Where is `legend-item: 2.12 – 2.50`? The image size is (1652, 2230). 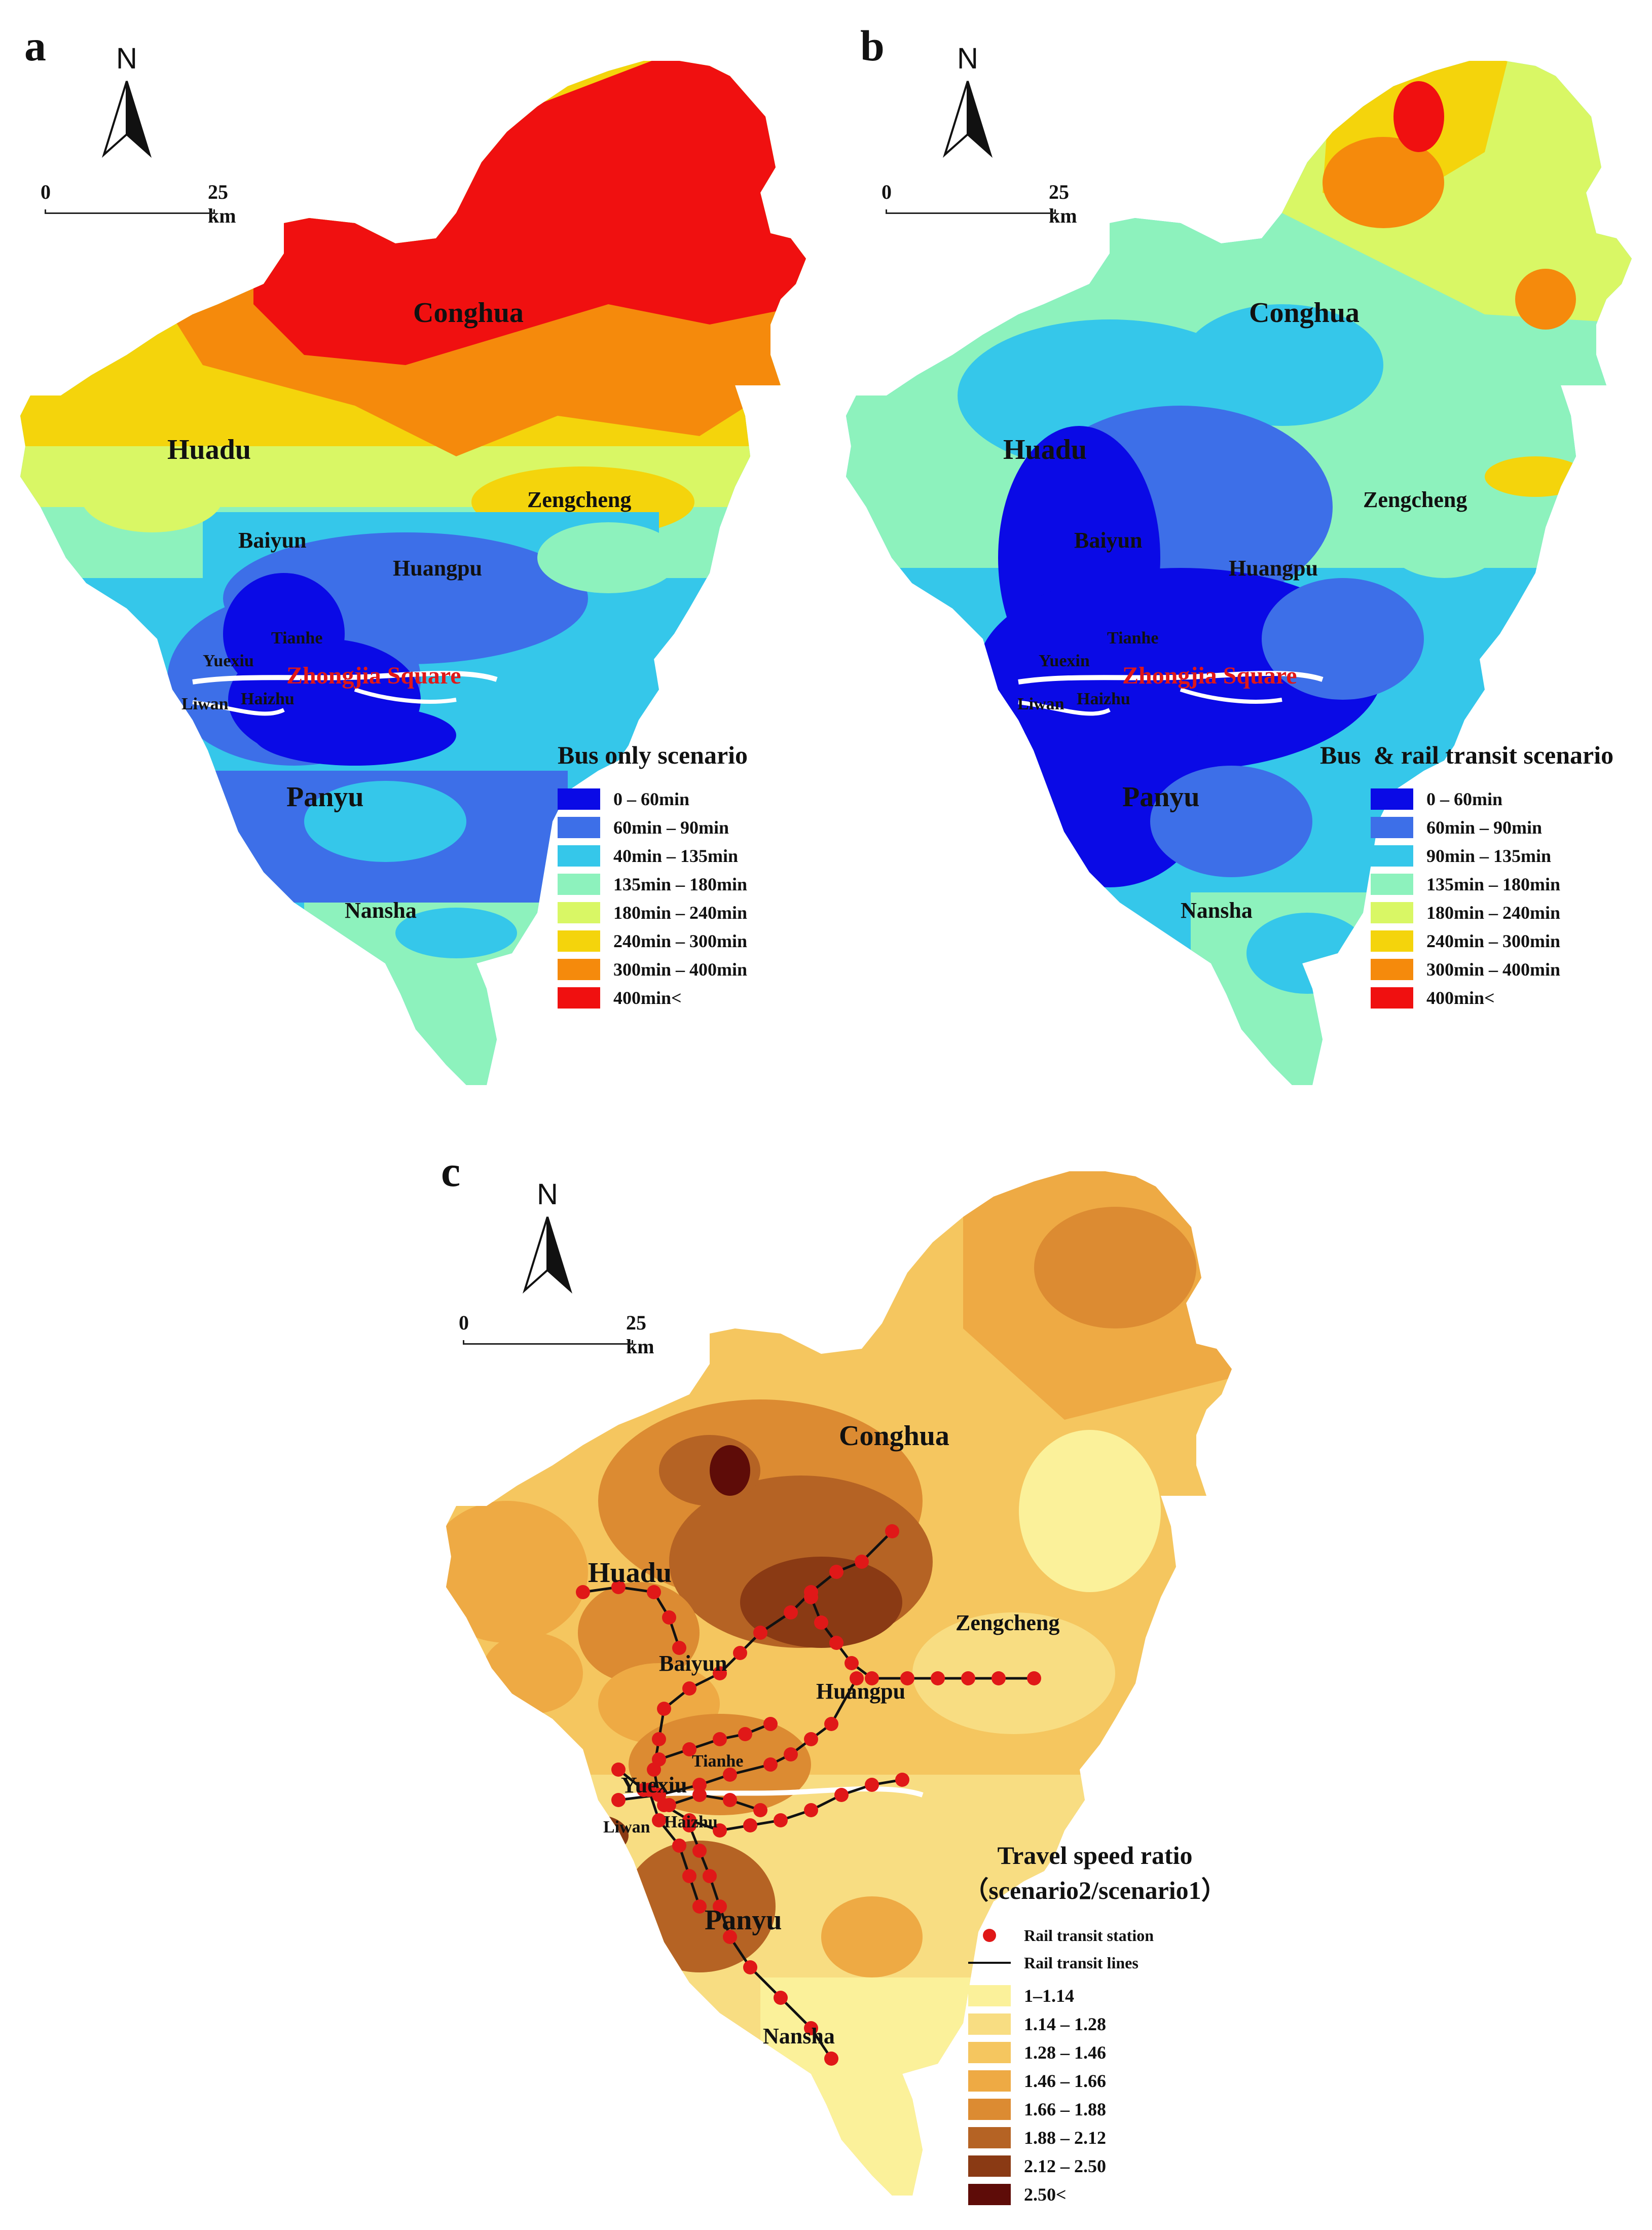
legend-item: 2.12 – 2.50 is located at coordinates (1122, 2166).